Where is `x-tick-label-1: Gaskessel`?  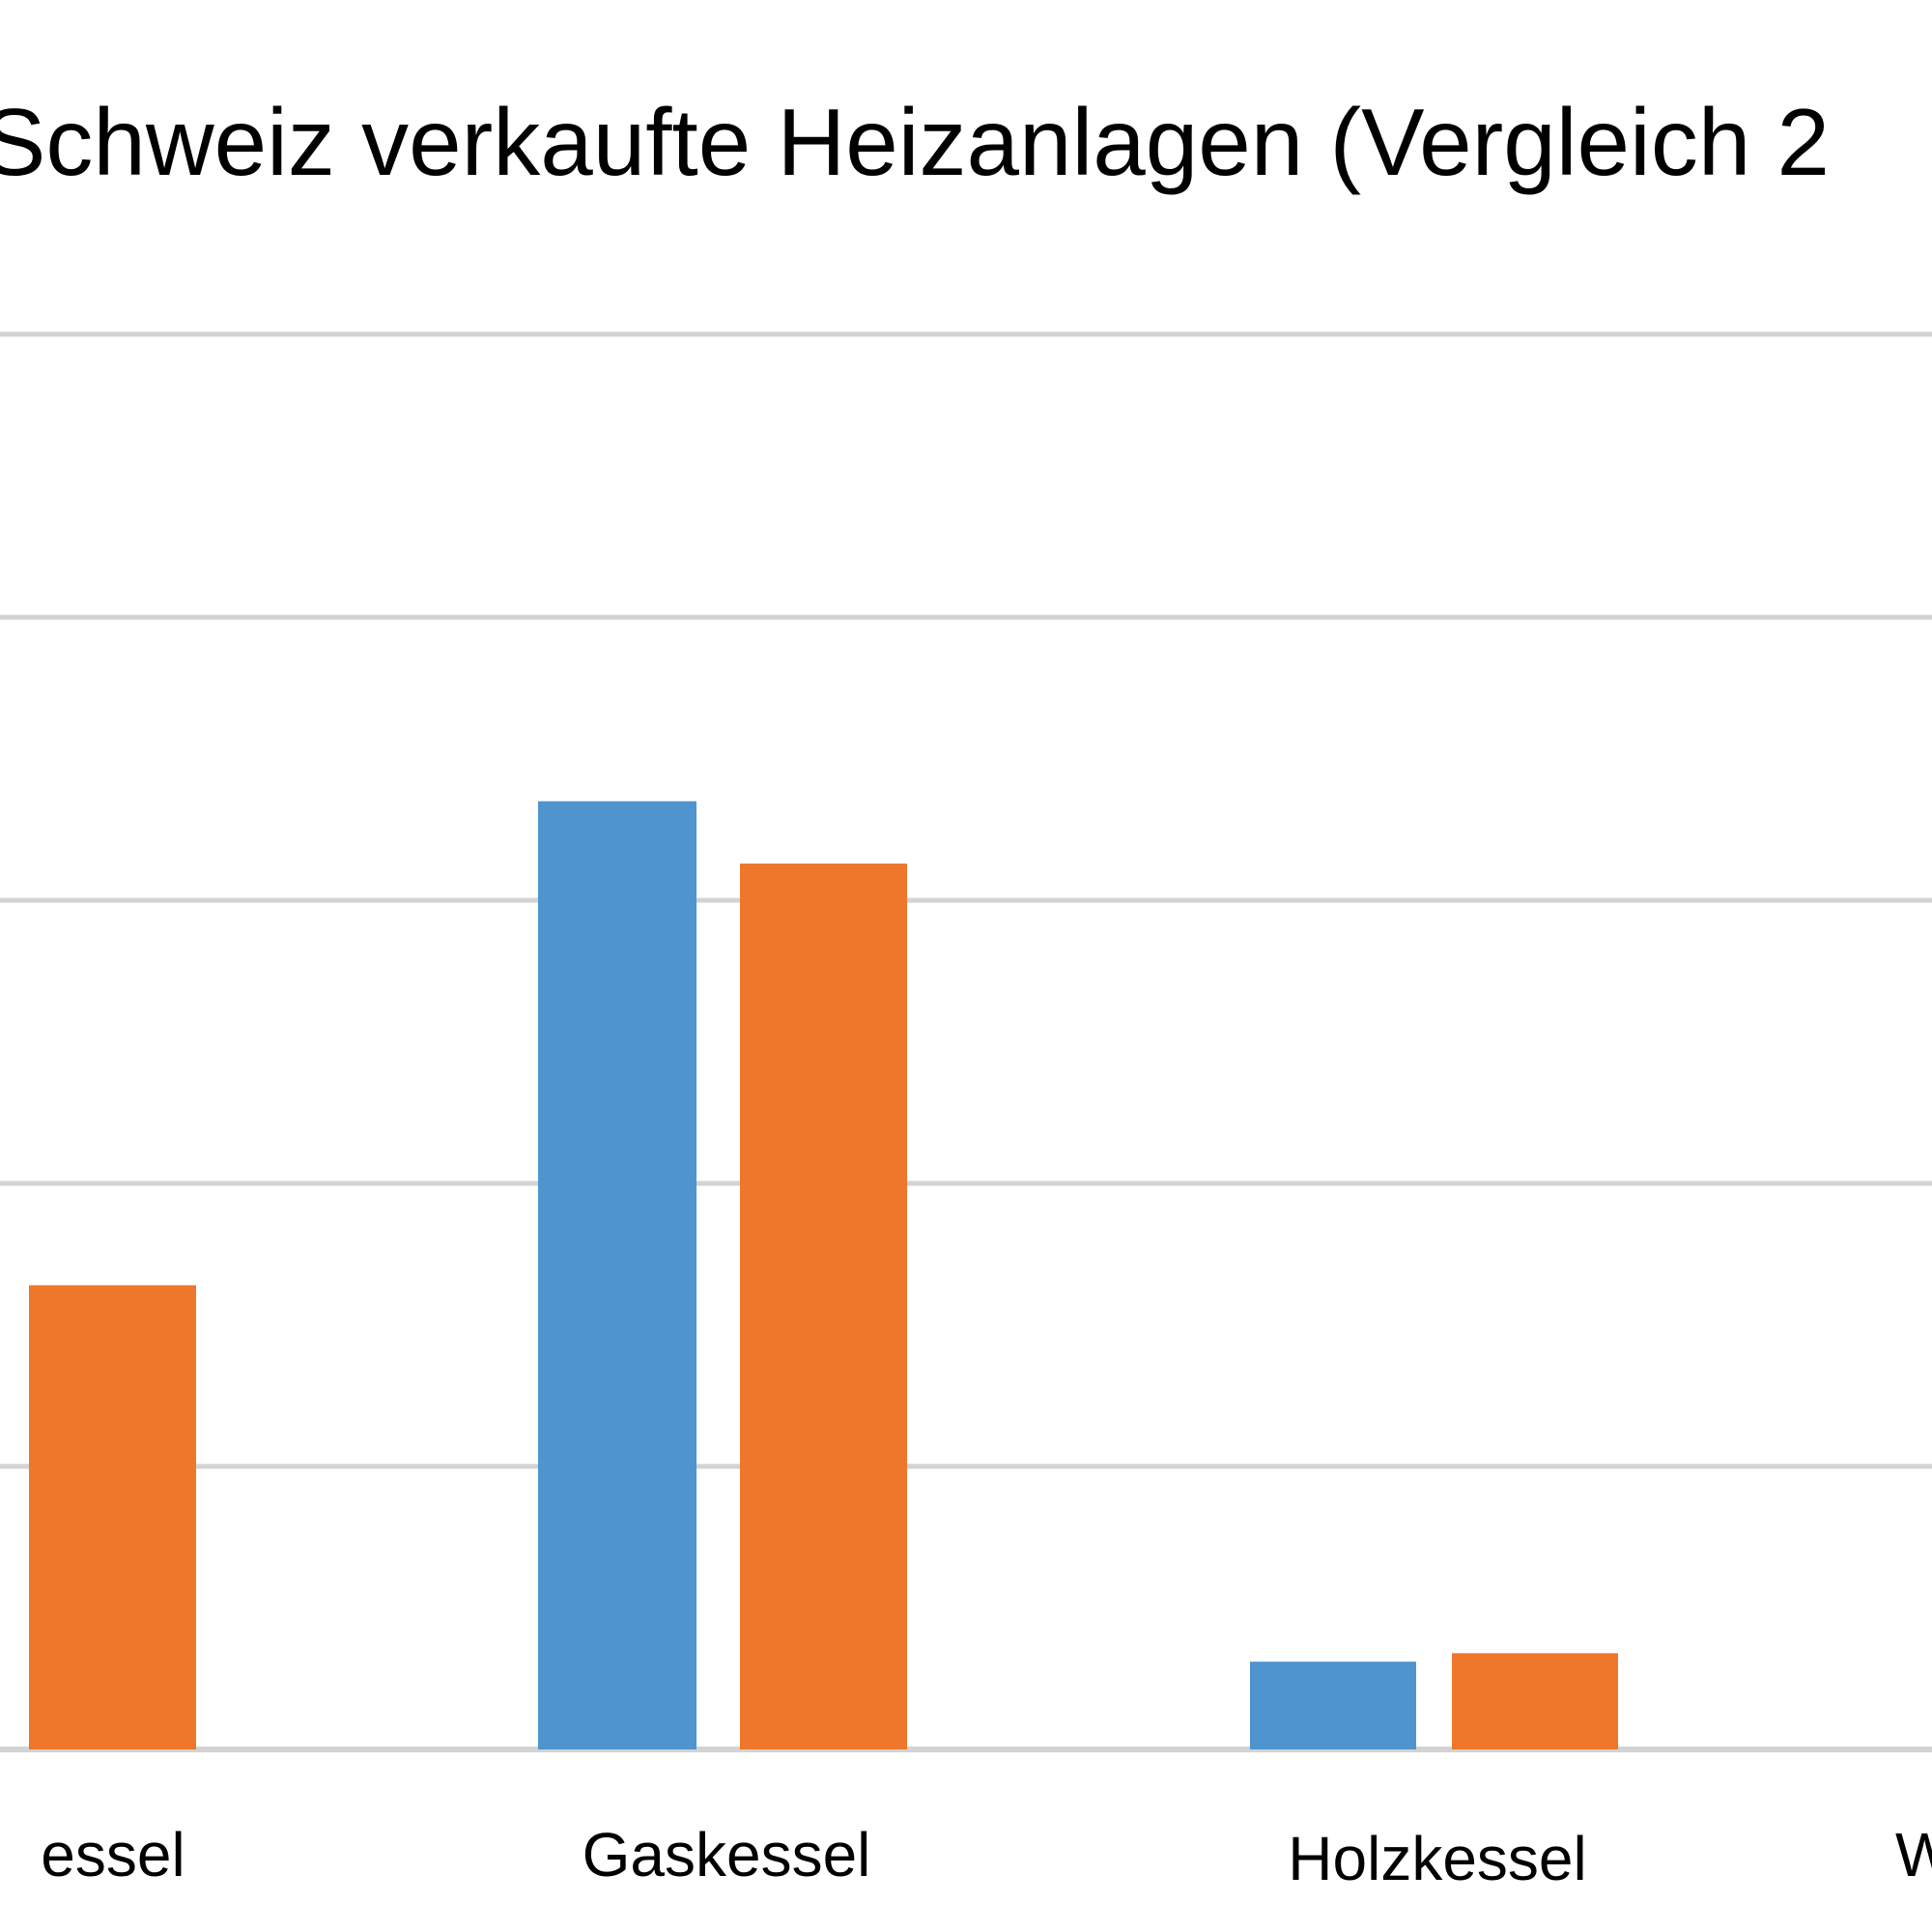
x-tick-label-1: Gaskessel is located at coordinates (726, 1854).